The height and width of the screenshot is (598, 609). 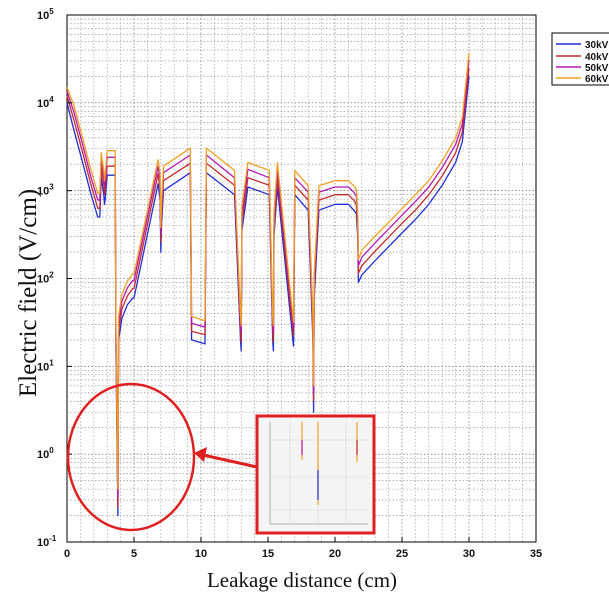 What do you see at coordinates (536, 554) in the screenshot?
I see `x-tick-label: 35` at bounding box center [536, 554].